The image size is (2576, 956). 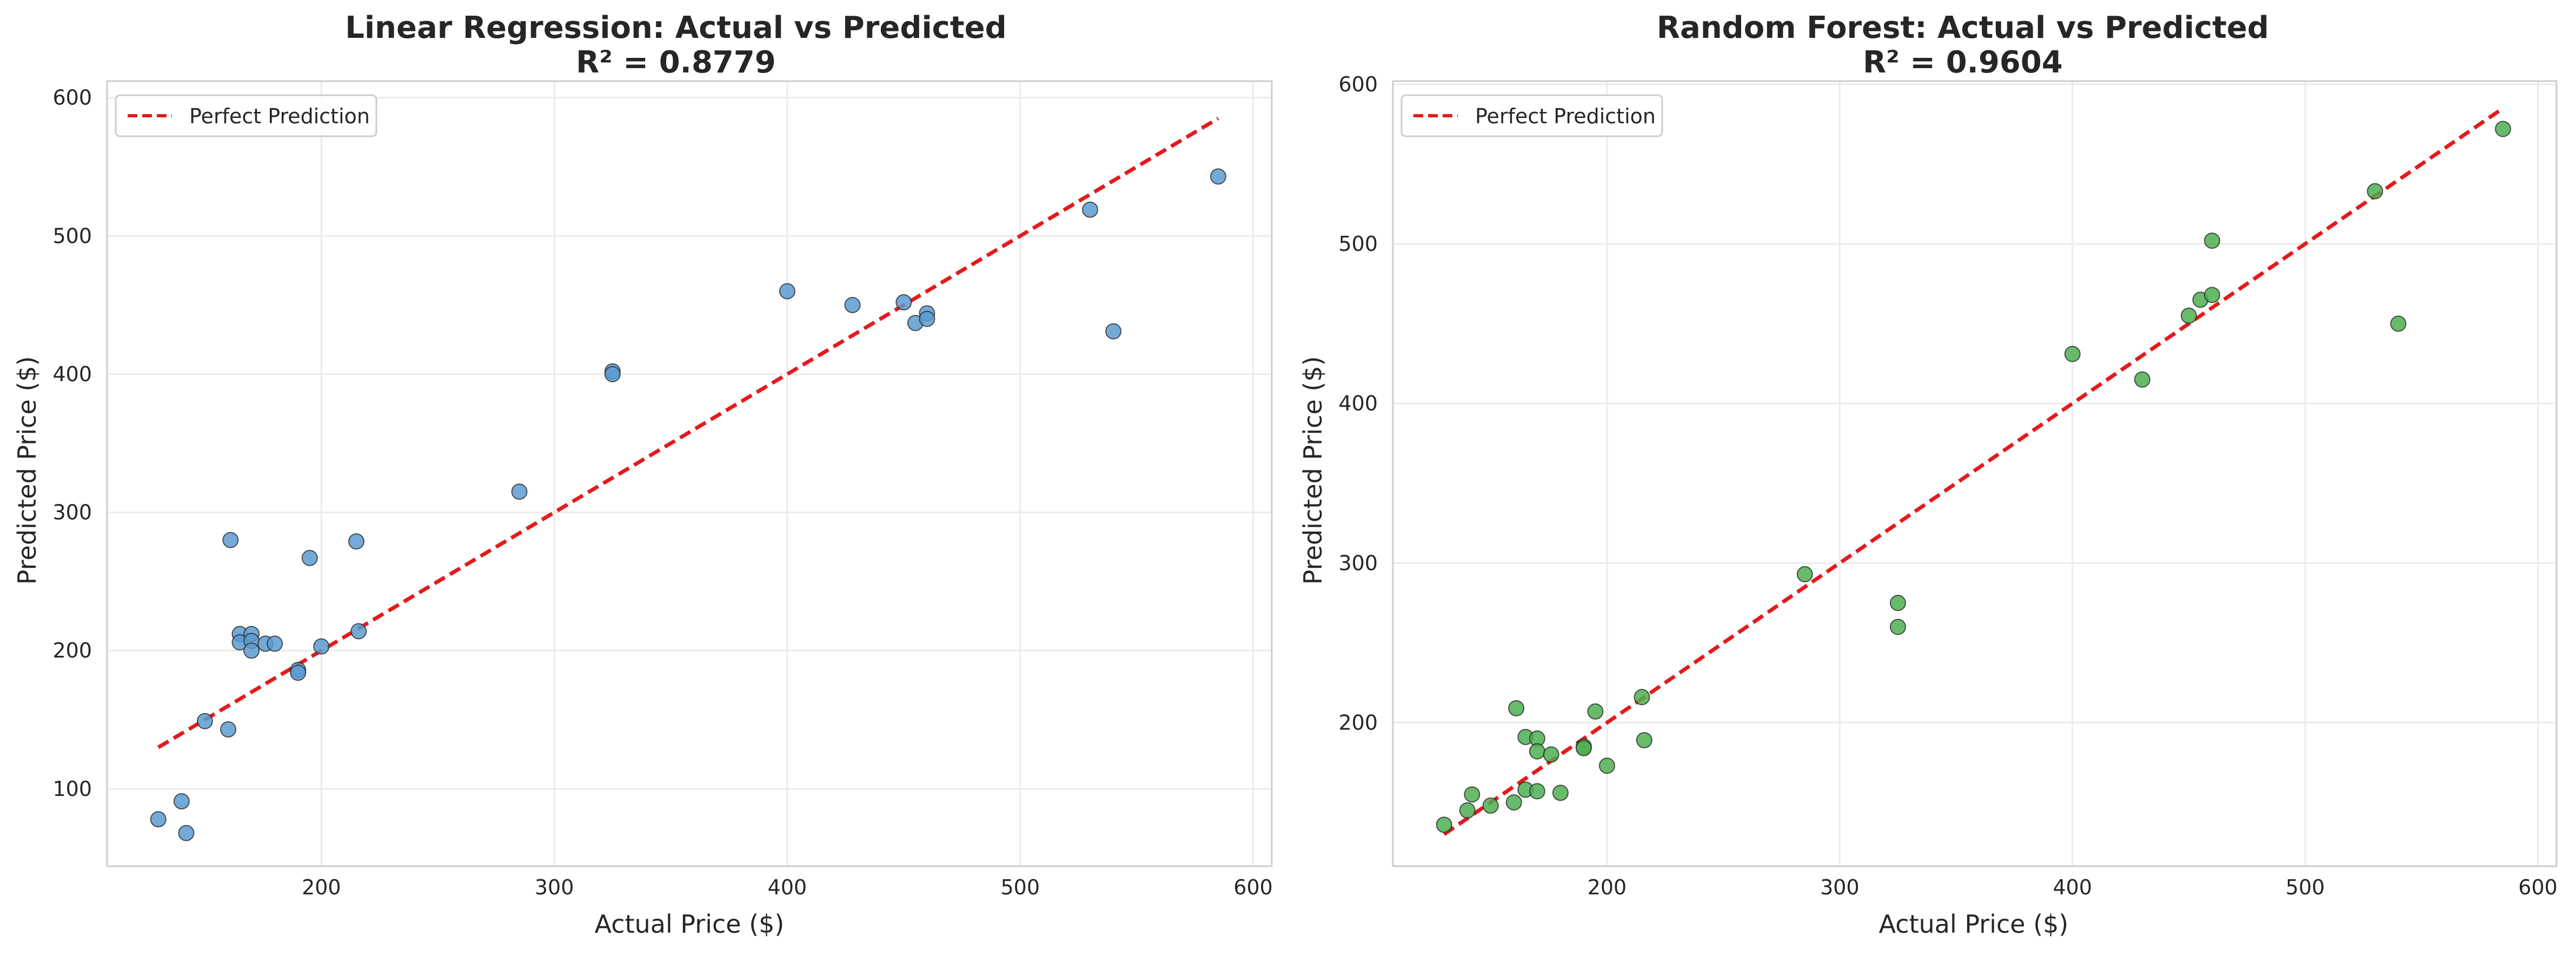 What do you see at coordinates (72, 789) in the screenshot?
I see `y-tick-label: 100` at bounding box center [72, 789].